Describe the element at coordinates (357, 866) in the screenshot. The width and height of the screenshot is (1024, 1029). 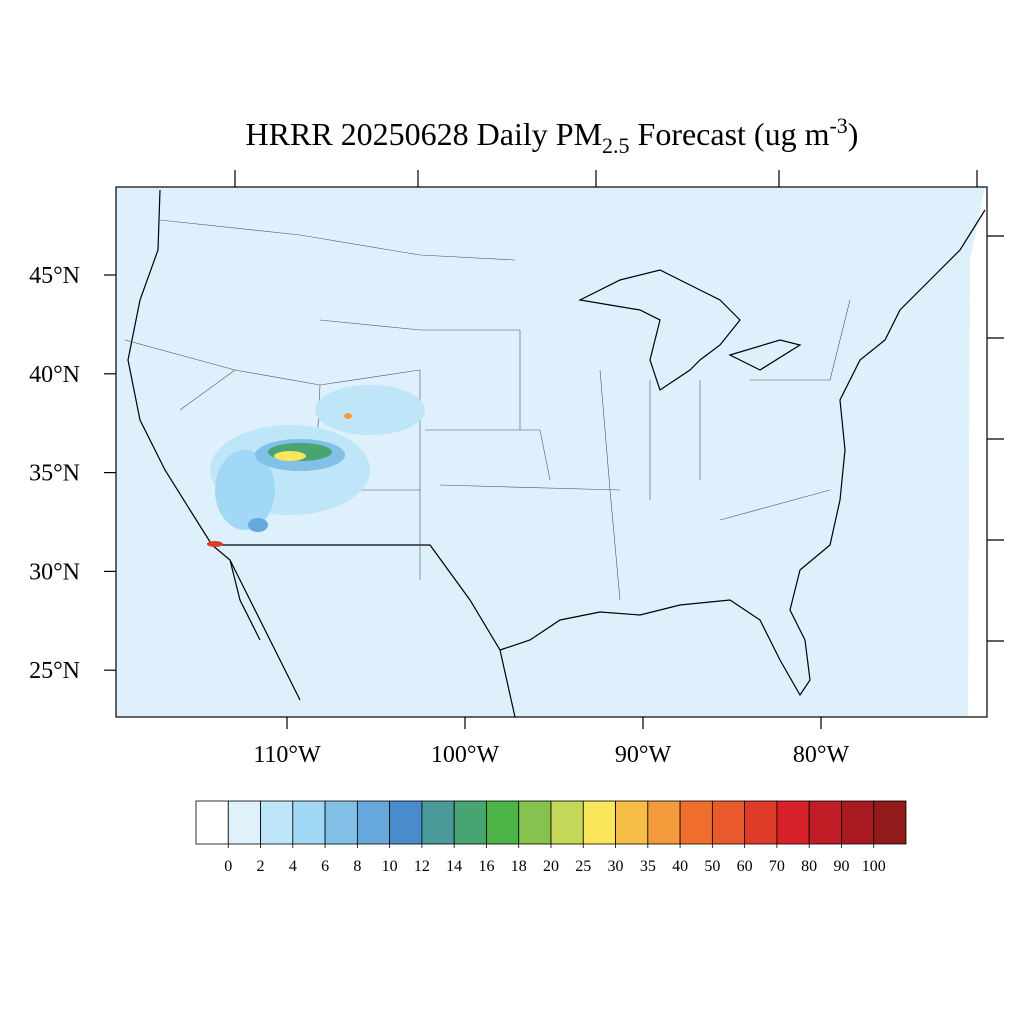
I see `colorbar-label: 8` at that location.